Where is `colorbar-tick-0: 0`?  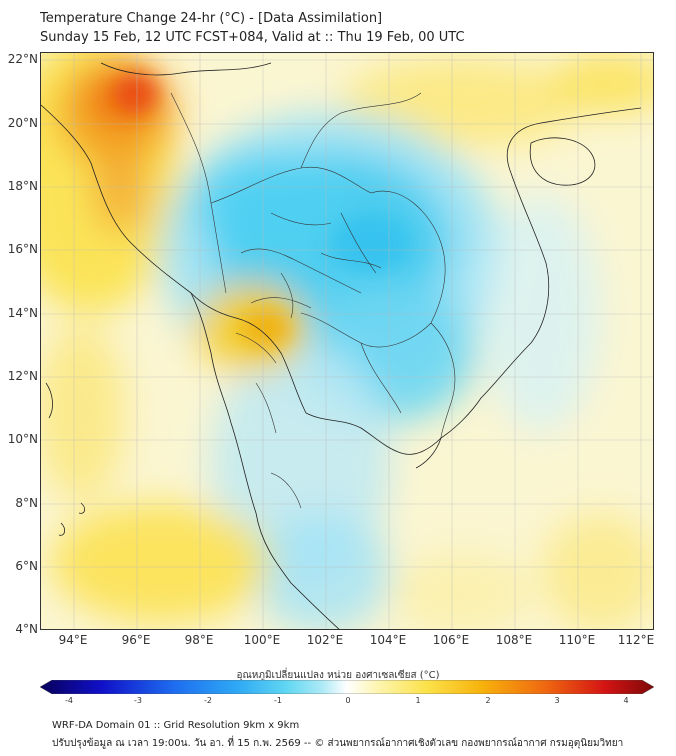 colorbar-tick-0: 0 is located at coordinates (348, 700).